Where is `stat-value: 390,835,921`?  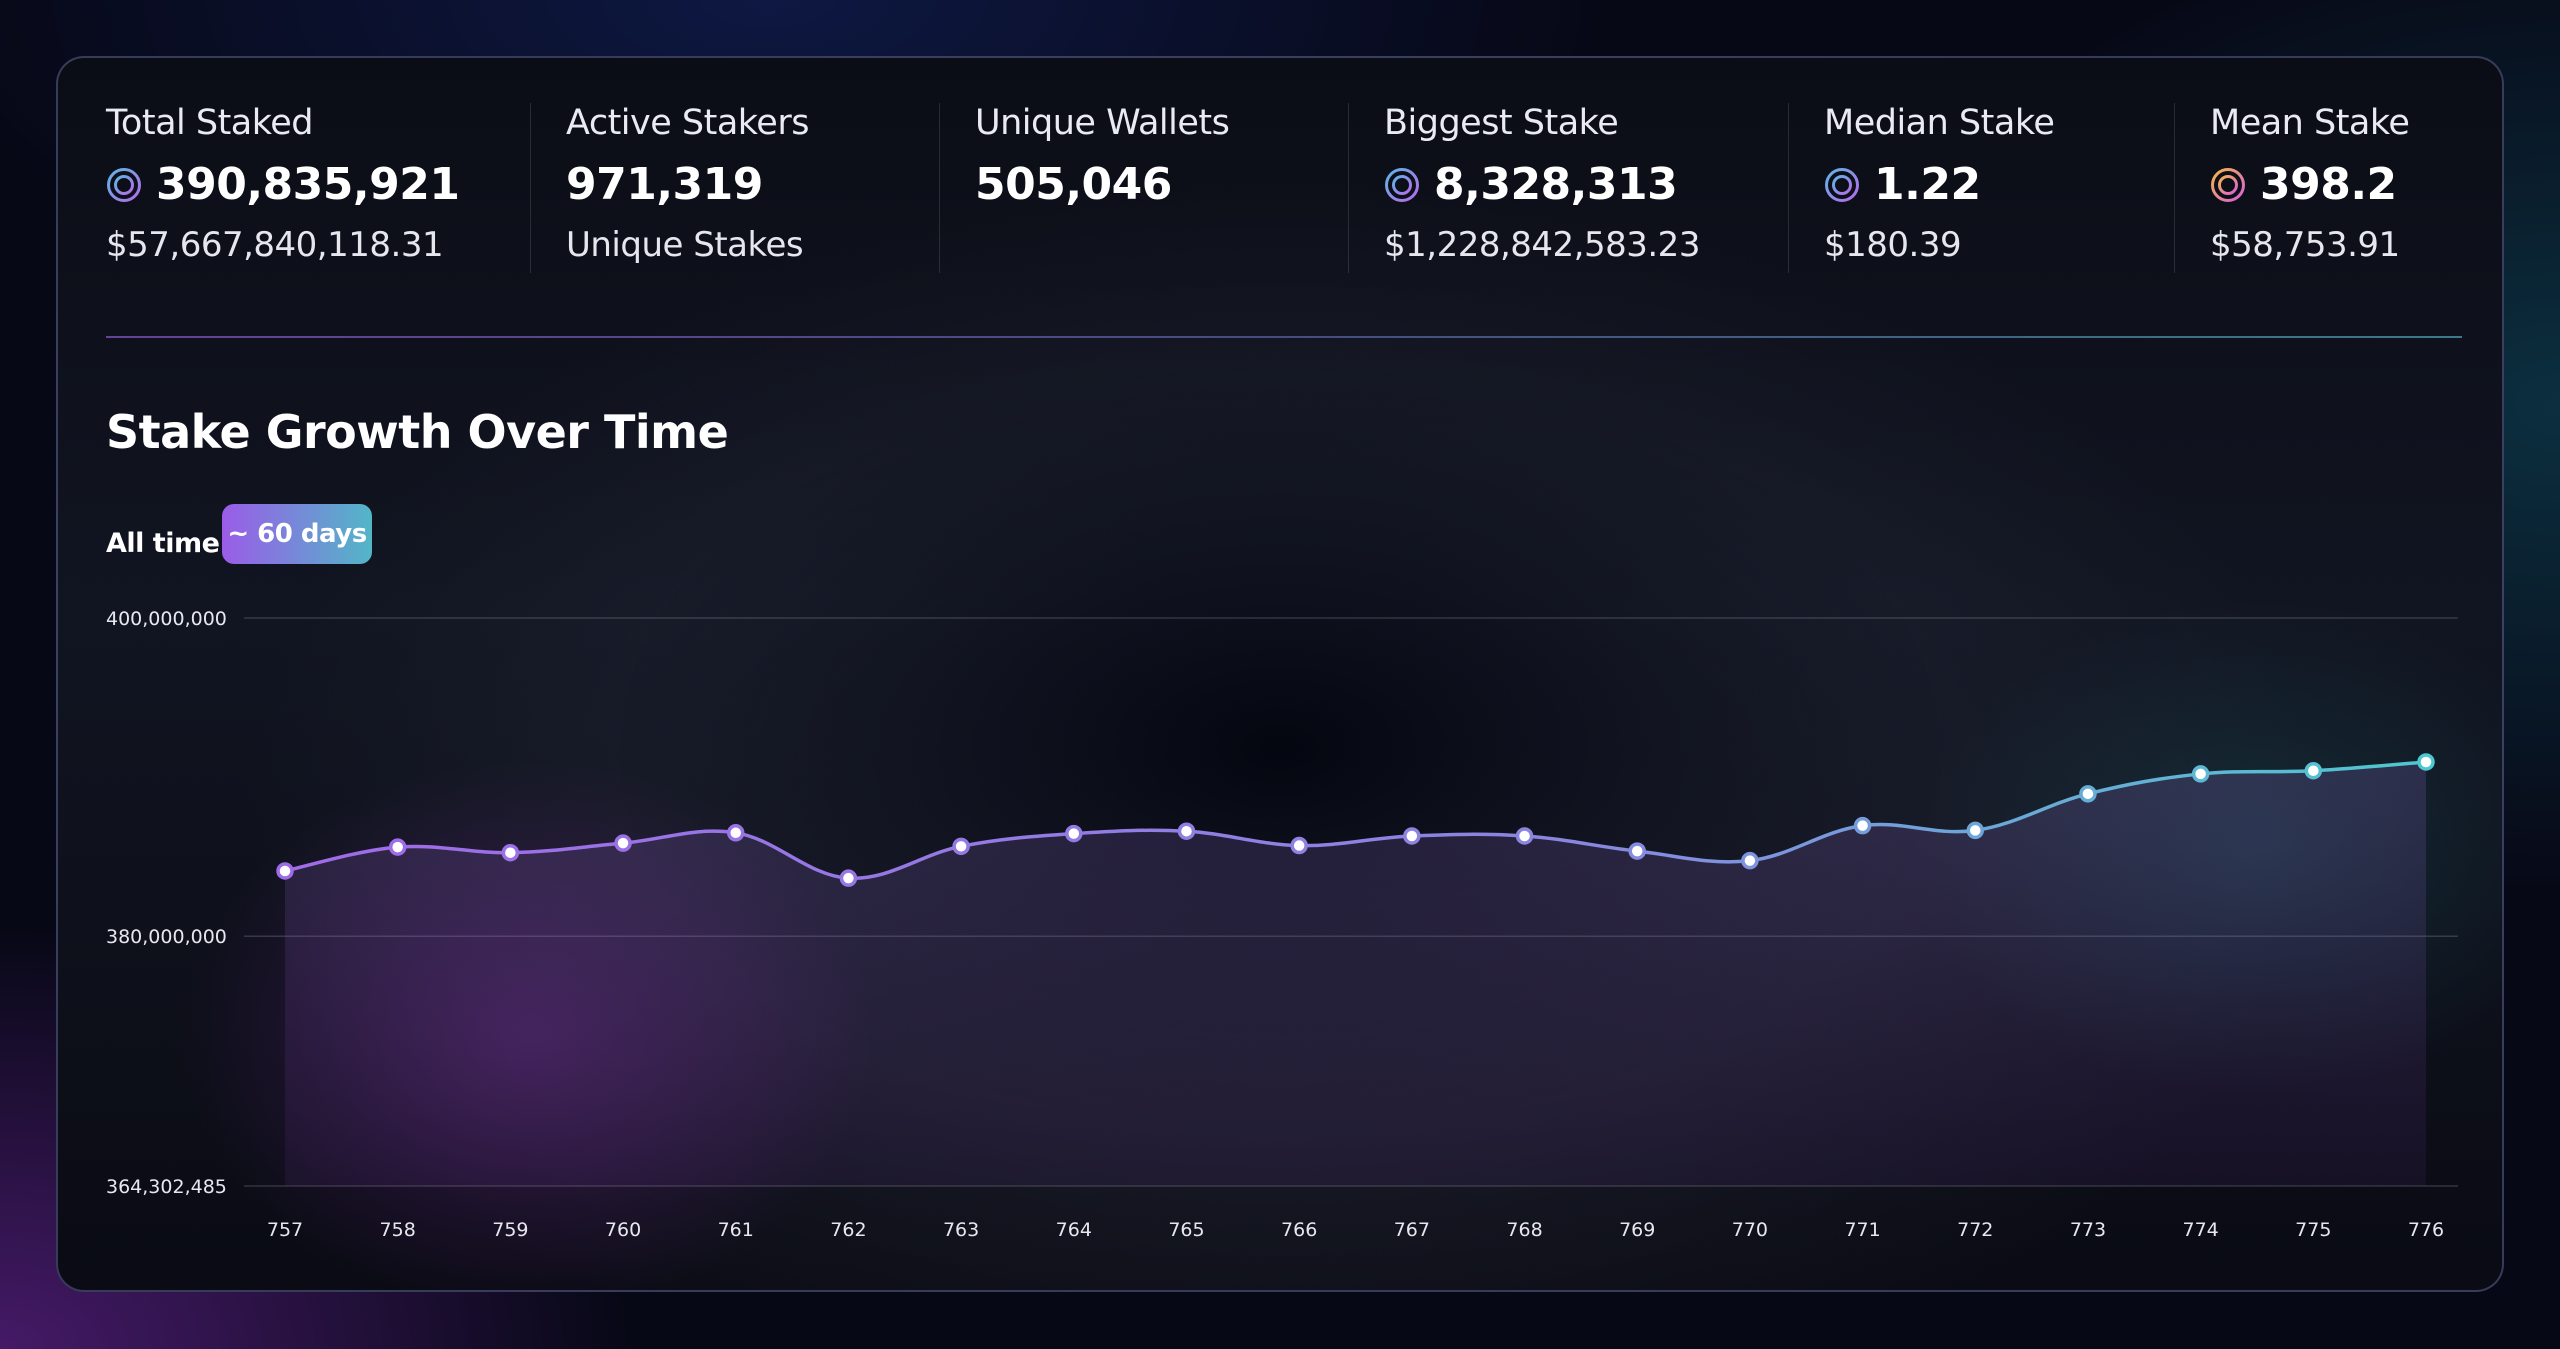
stat-value: 390,835,921 is located at coordinates (283, 184).